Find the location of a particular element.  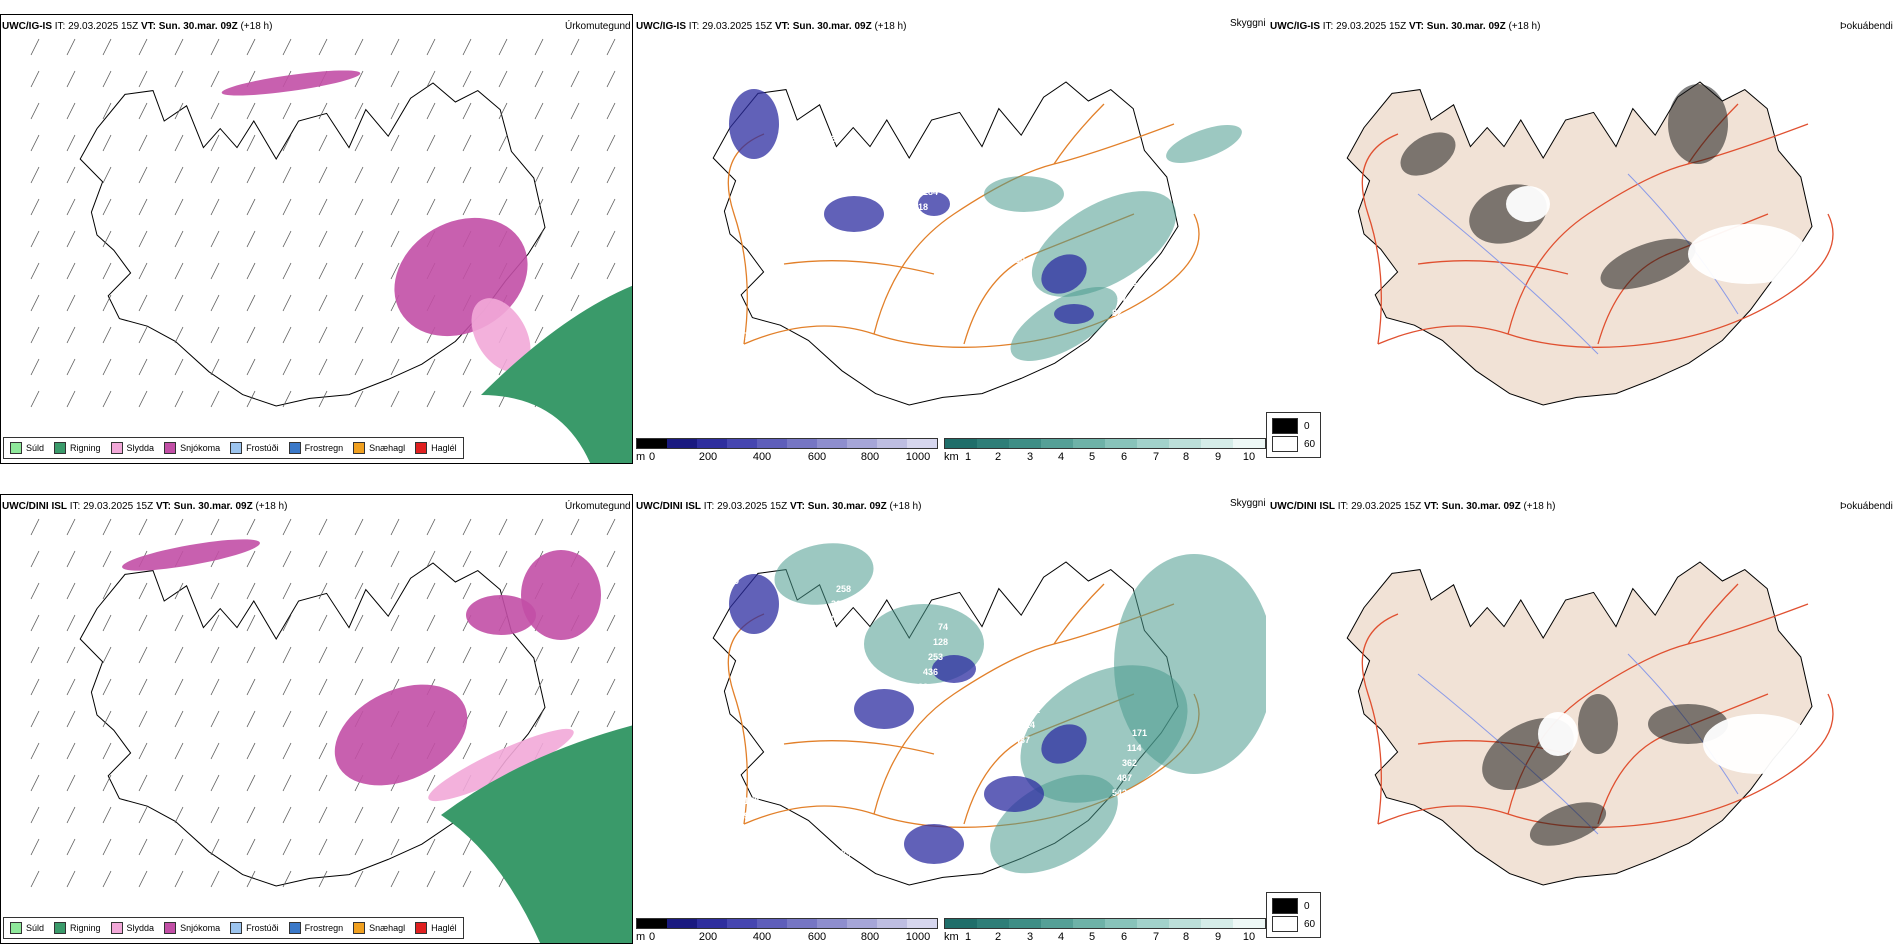

fog-legend-row: 60 is located at coordinates (1293, 444).